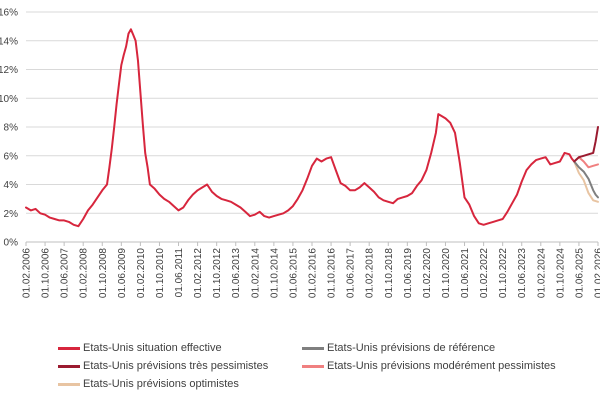 This screenshot has width=600, height=400. Describe the element at coordinates (122, 273) in the screenshot. I see `x-tick-label: 01.06.2009` at that location.